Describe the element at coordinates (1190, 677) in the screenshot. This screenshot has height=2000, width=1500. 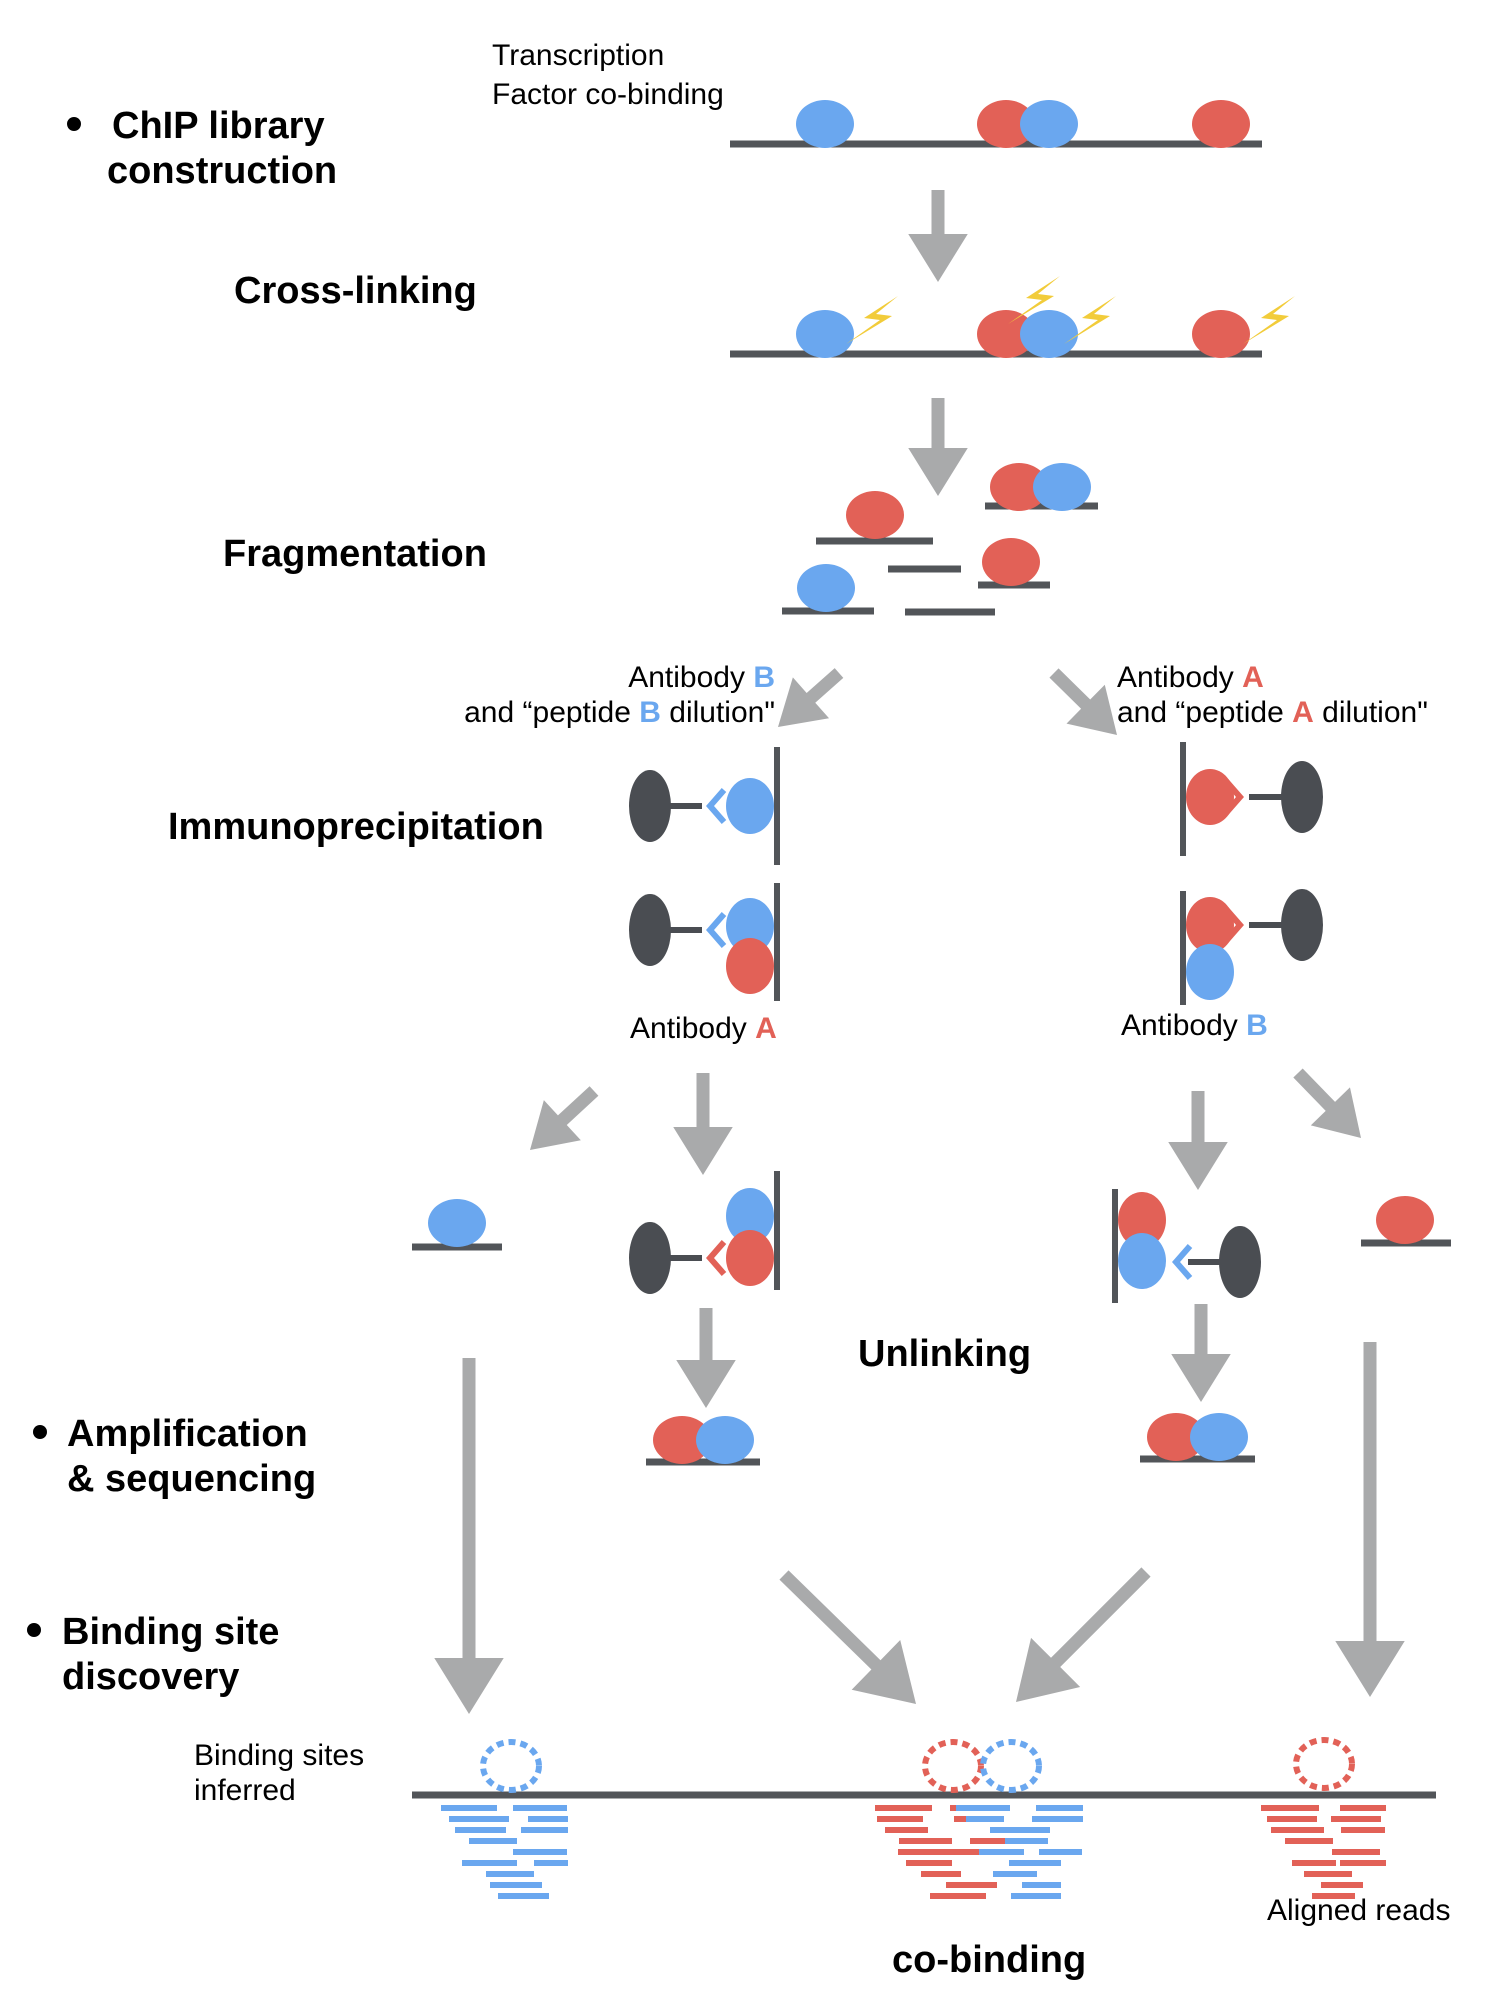
I see `right-branch-label-line1: Antibody A` at that location.